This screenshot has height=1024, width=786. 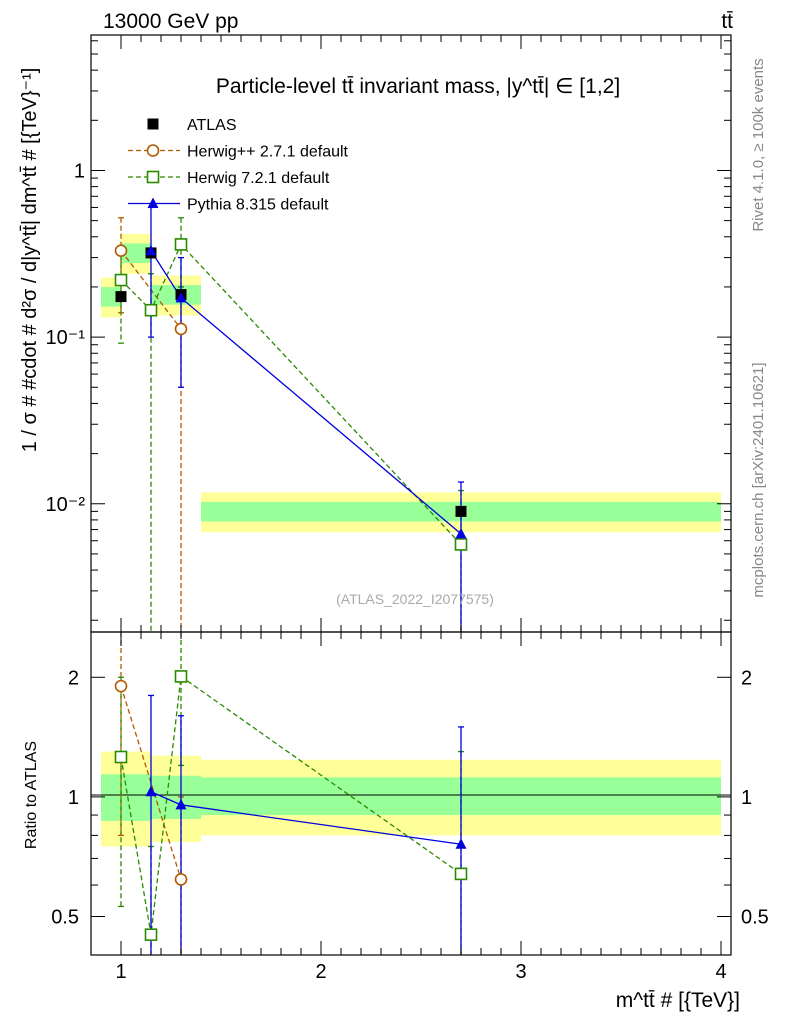 What do you see at coordinates (79, 171) in the screenshot?
I see `main-y-tick-label: 1` at bounding box center [79, 171].